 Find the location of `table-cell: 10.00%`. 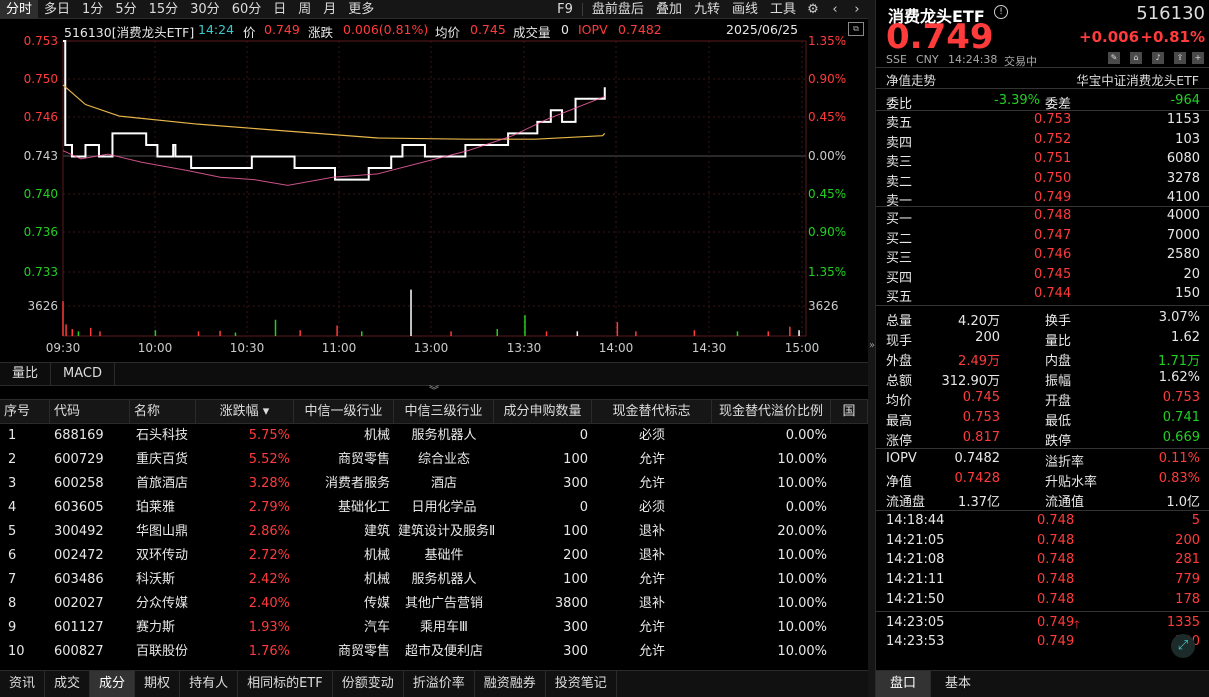

table-cell: 10.00% is located at coordinates (802, 483).